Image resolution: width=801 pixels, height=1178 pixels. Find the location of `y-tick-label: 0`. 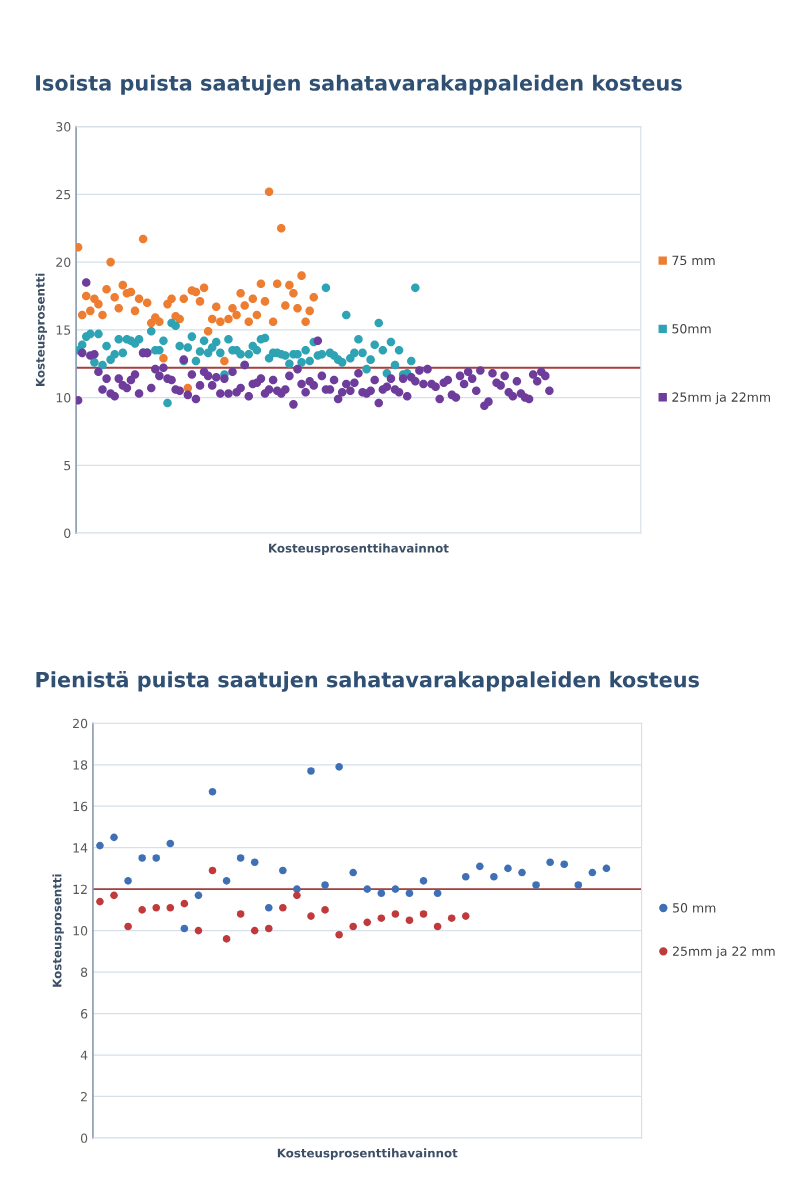

y-tick-label: 0 is located at coordinates (84, 1138).